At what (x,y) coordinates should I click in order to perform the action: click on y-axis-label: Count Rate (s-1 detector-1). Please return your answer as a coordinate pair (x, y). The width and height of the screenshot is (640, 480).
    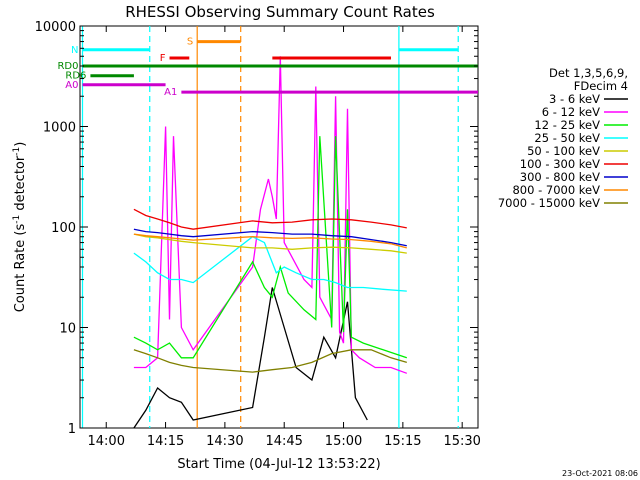
    Looking at the image, I should click on (20, 227).